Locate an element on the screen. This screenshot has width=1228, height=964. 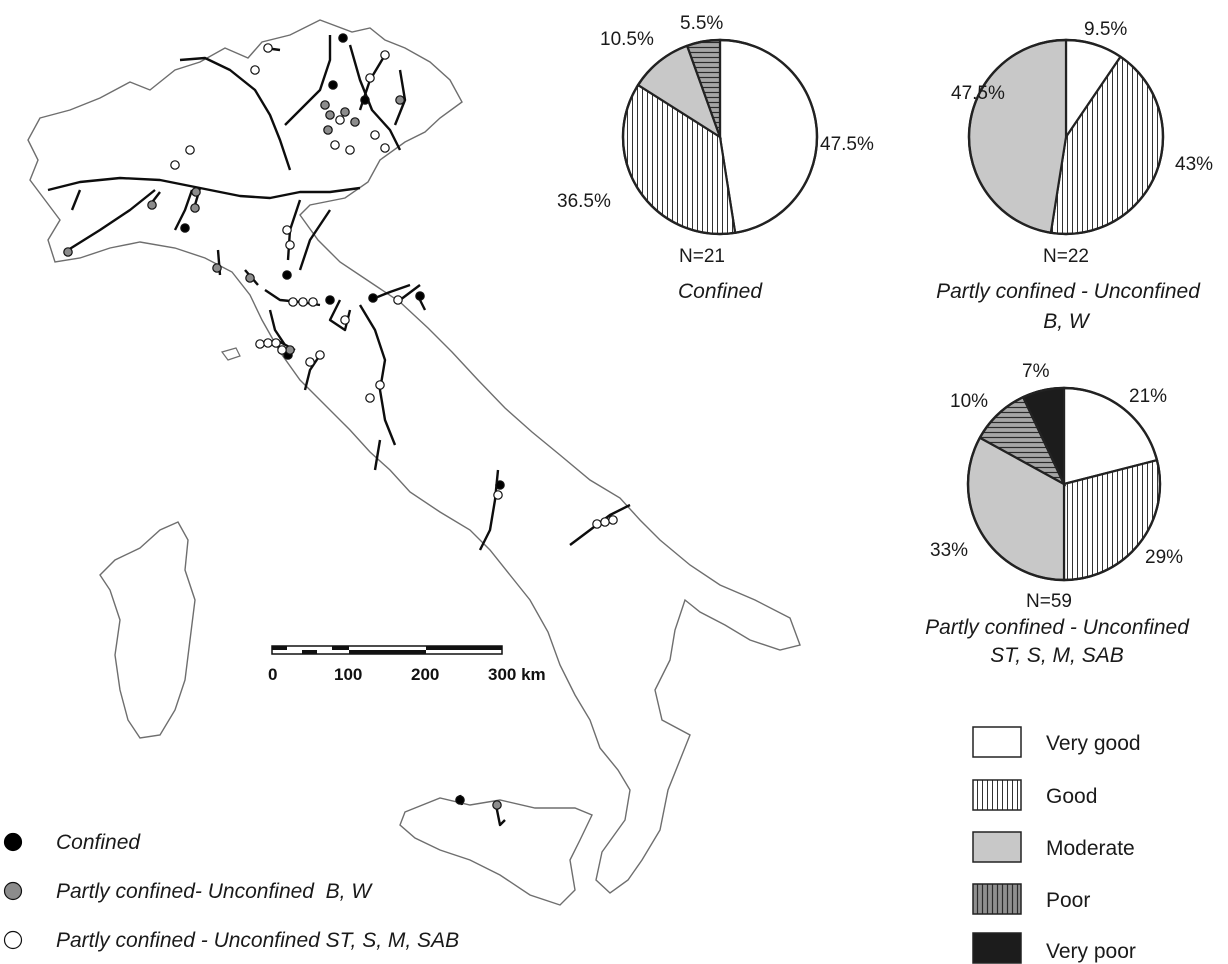
scale-label: 100 is located at coordinates (348, 674).